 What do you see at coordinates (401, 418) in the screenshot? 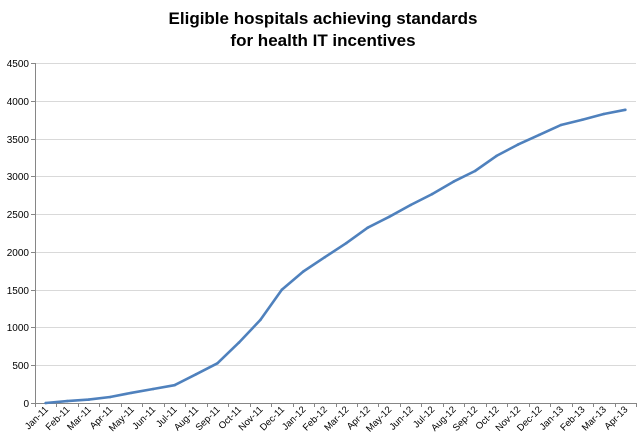
I see `x-tick-label: Jun-12` at bounding box center [401, 418].